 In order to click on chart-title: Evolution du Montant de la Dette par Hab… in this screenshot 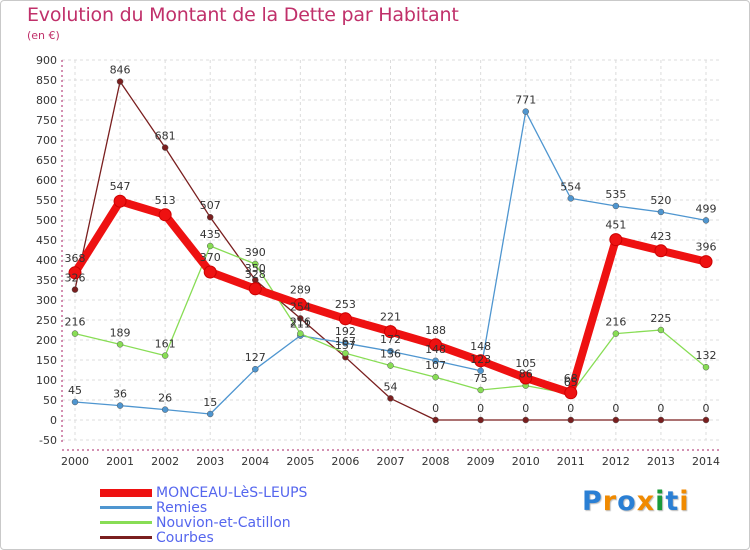, I will do `click(243, 15)`.